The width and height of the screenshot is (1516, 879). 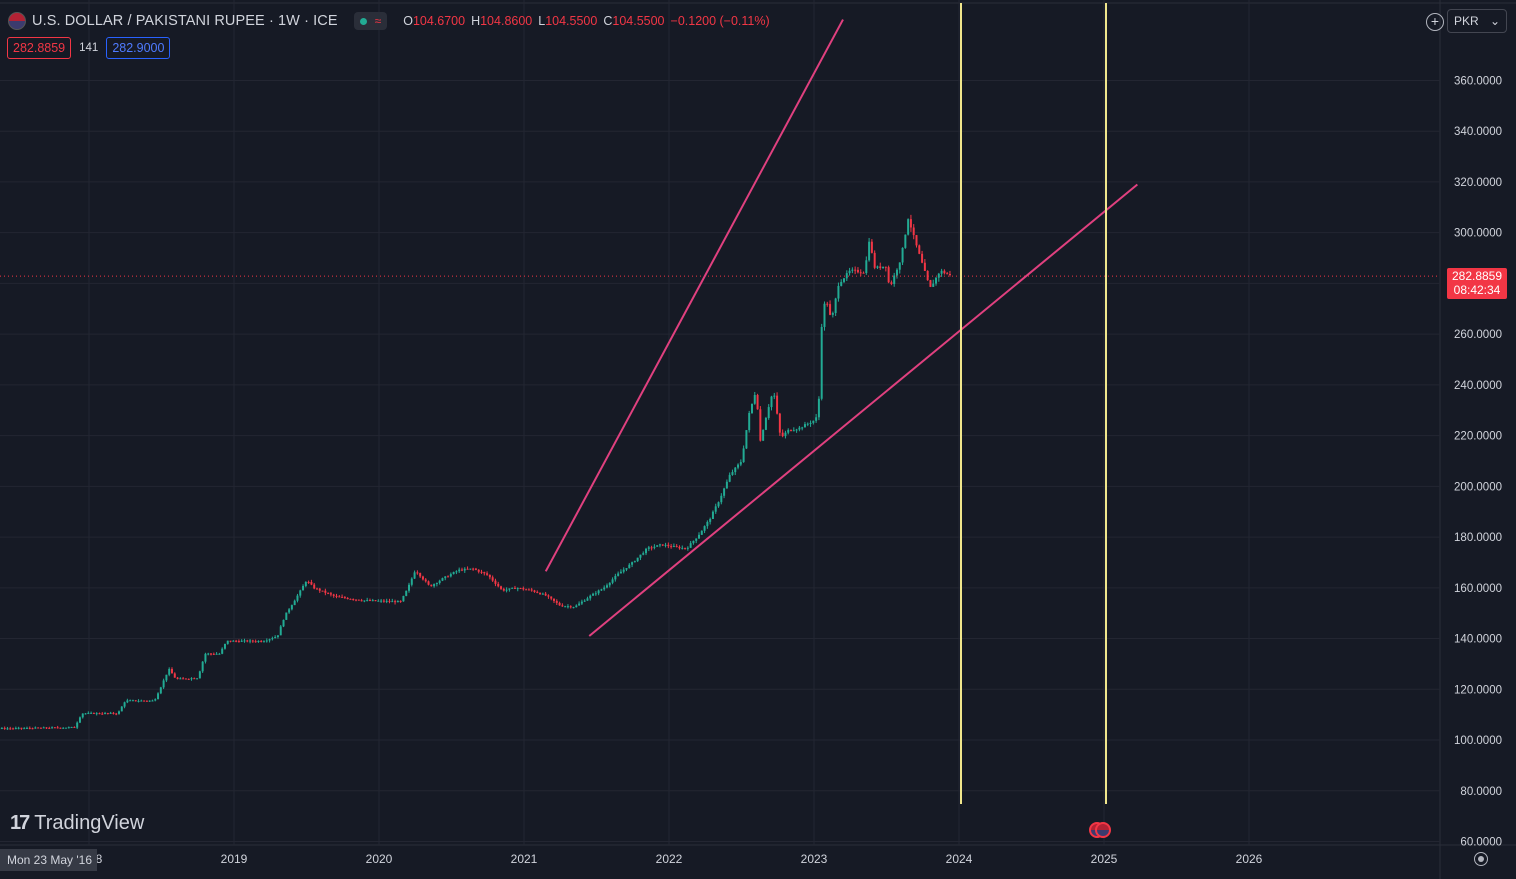 What do you see at coordinates (1478, 183) in the screenshot?
I see `price-tick-label: 320.0000` at bounding box center [1478, 183].